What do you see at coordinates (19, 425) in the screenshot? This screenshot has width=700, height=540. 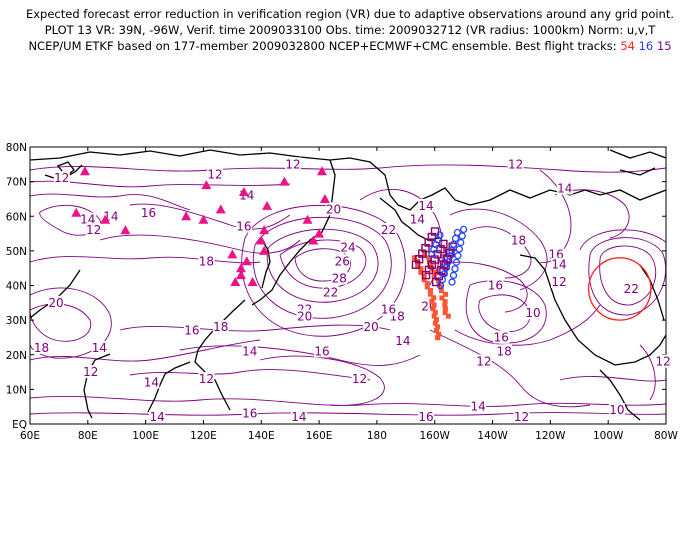 I see `lat-label: EQ` at bounding box center [19, 425].